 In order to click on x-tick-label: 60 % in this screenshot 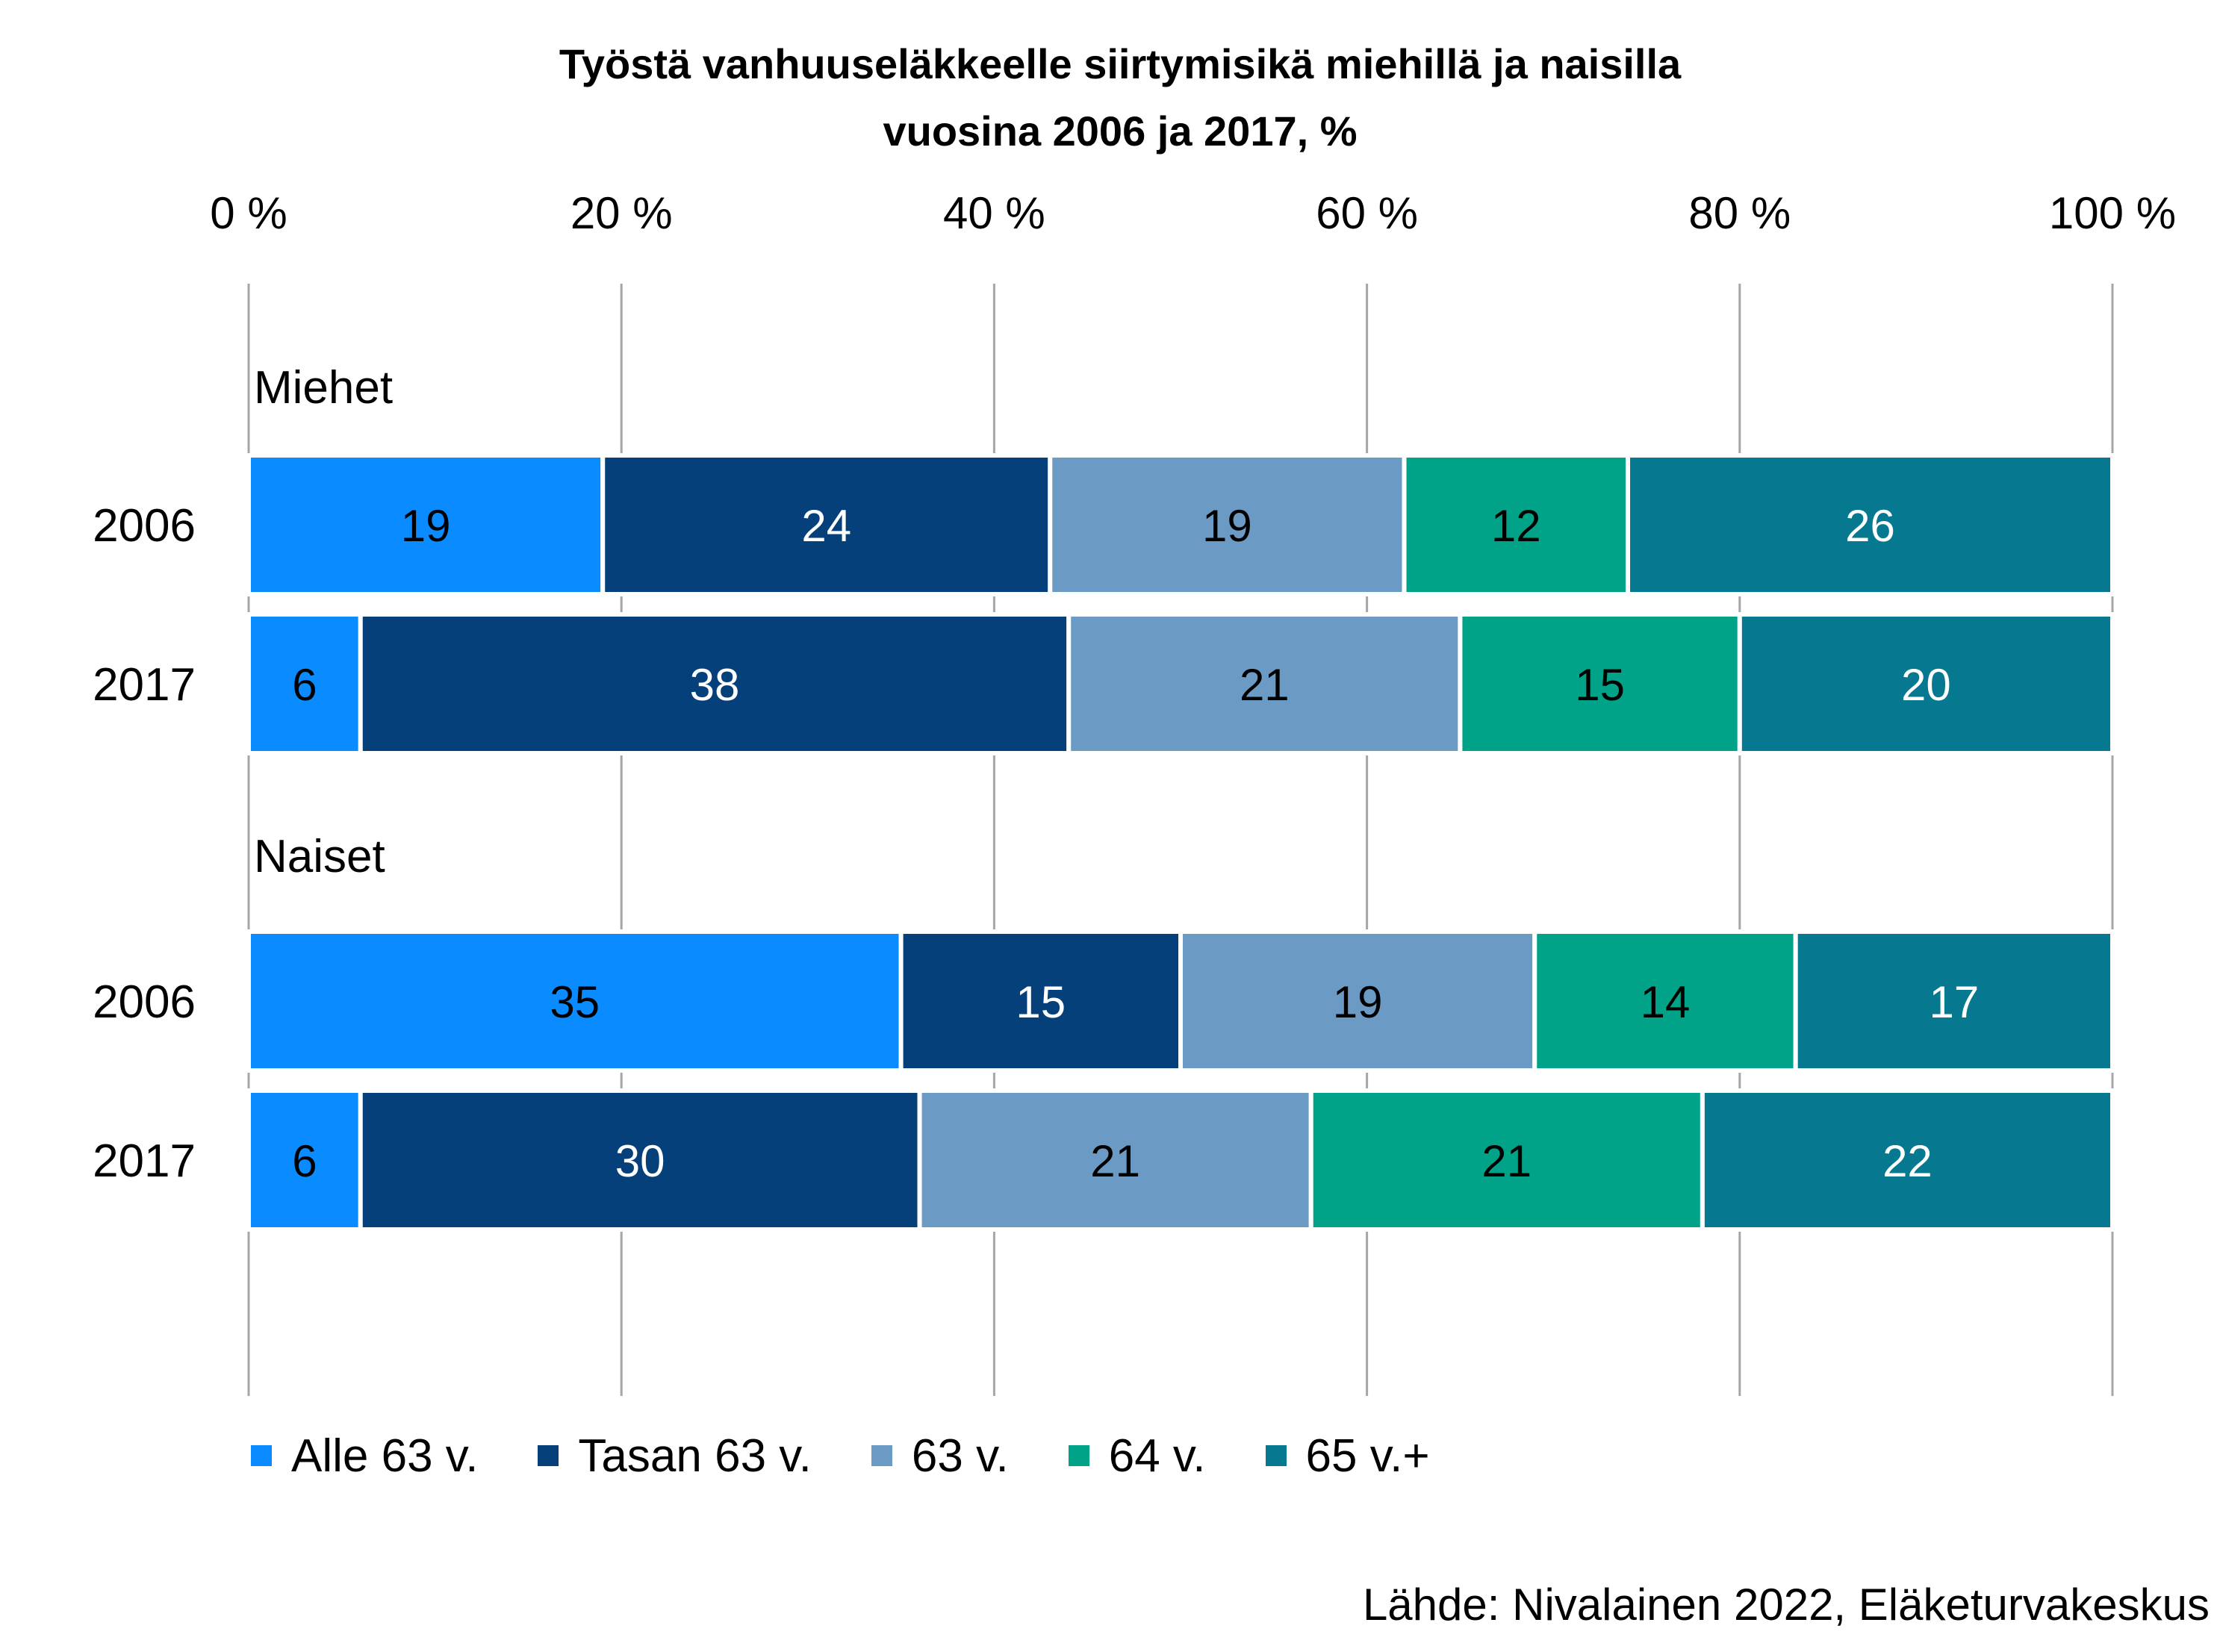, I will do `click(1367, 213)`.